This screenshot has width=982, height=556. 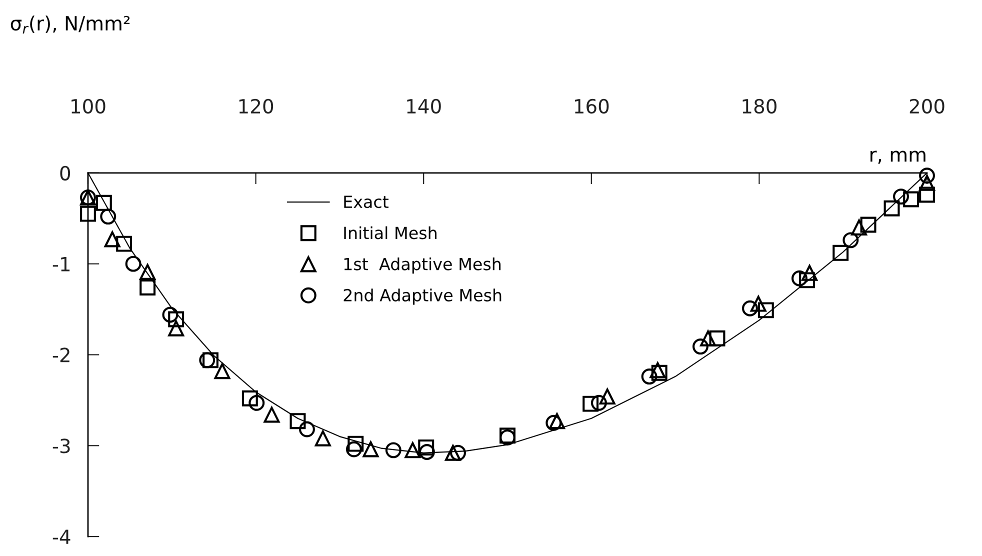 What do you see at coordinates (422, 265) in the screenshot?
I see `legend-label: 1st Adaptive Mesh` at bounding box center [422, 265].